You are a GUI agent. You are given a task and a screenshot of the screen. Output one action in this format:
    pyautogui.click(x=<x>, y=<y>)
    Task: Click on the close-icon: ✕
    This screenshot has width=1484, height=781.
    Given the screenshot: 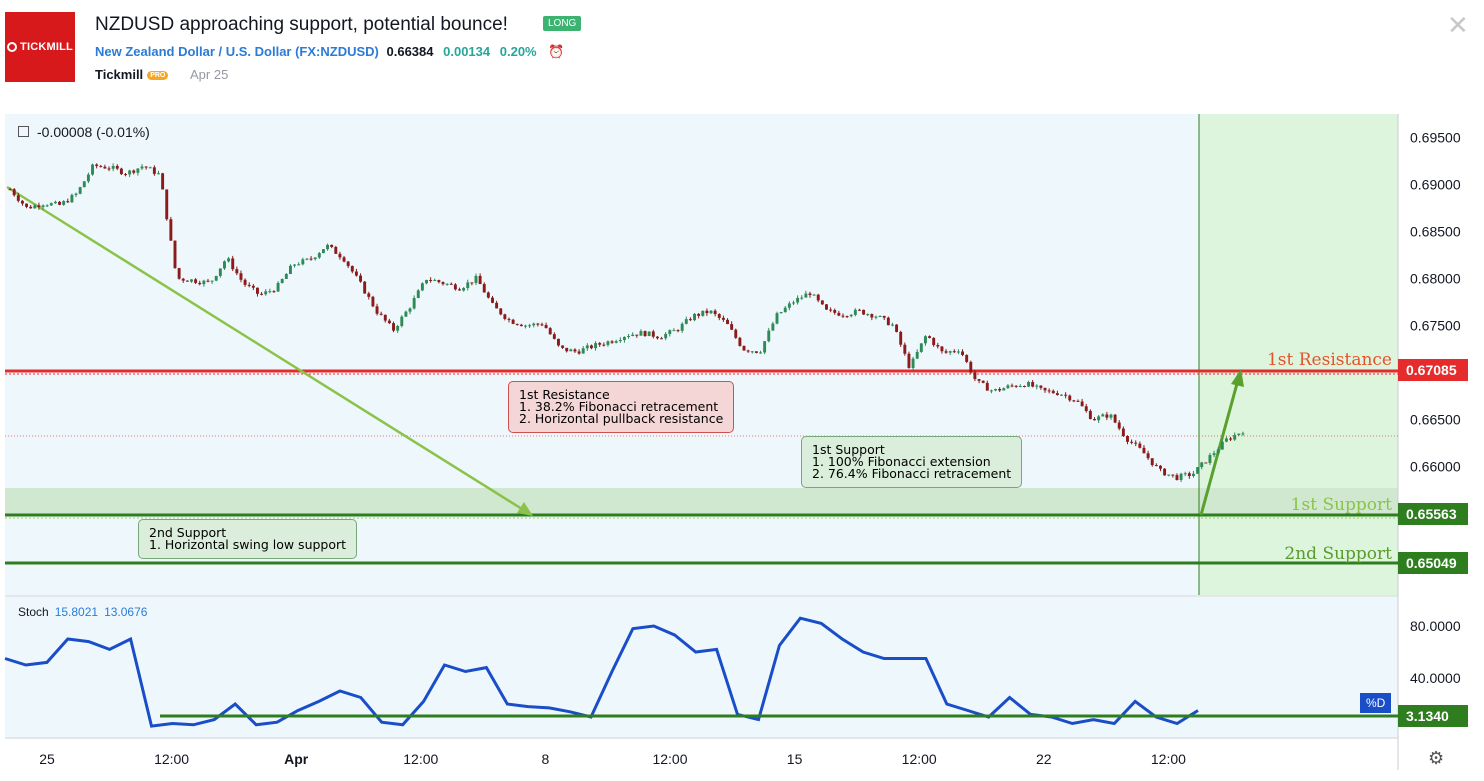 What is the action you would take?
    pyautogui.click(x=1458, y=25)
    